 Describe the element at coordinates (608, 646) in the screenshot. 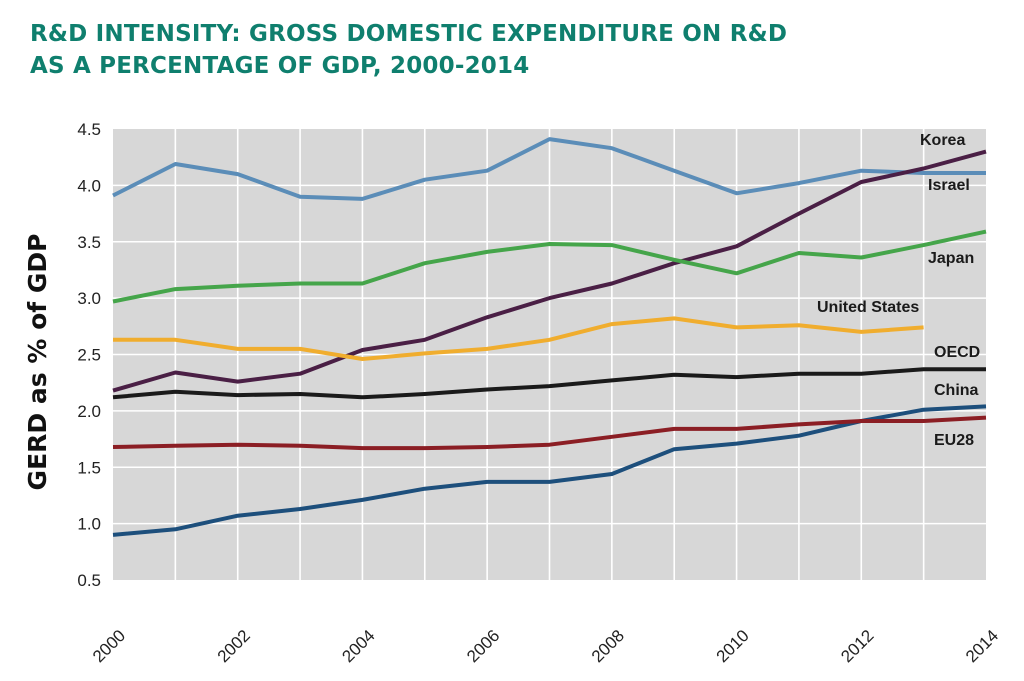

I see `x-tick-label: 2008` at that location.